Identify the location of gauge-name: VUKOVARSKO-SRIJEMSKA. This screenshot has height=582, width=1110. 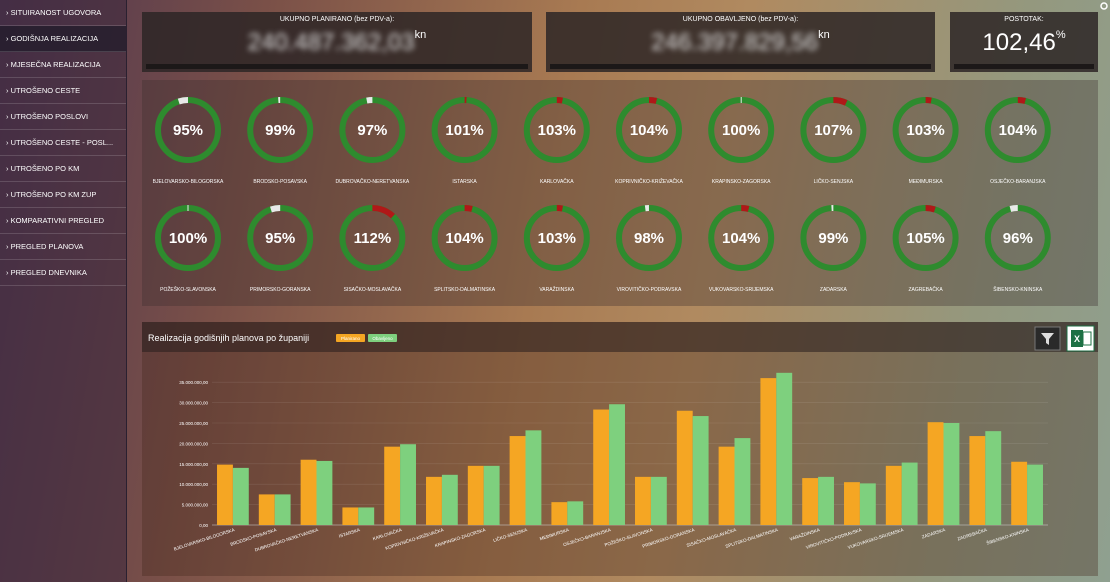
(741, 290).